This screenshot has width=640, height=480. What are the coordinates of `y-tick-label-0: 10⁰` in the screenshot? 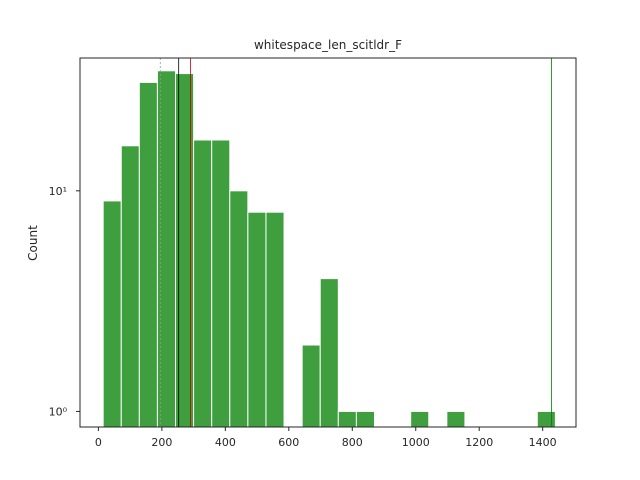 It's located at (58, 411).